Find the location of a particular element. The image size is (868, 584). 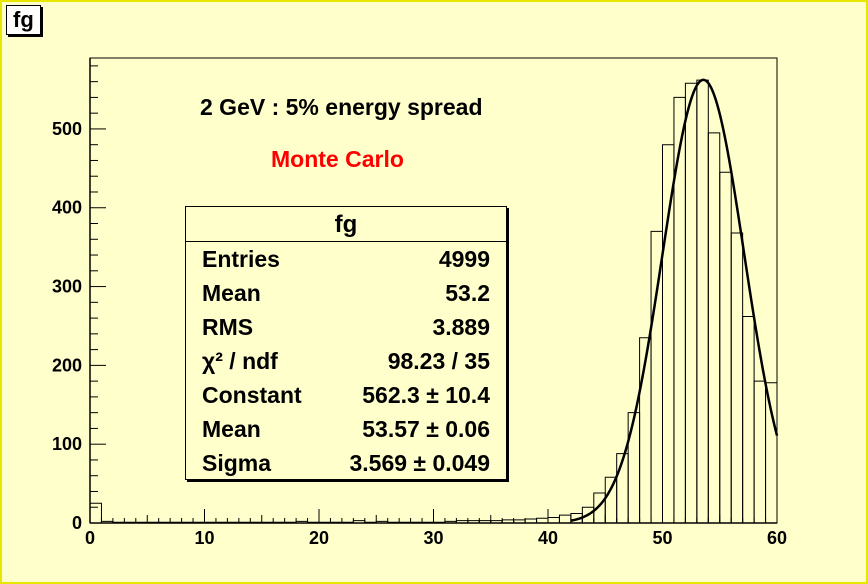

stats-row: Constant 562.3 ± 10.4 is located at coordinates (346, 395).